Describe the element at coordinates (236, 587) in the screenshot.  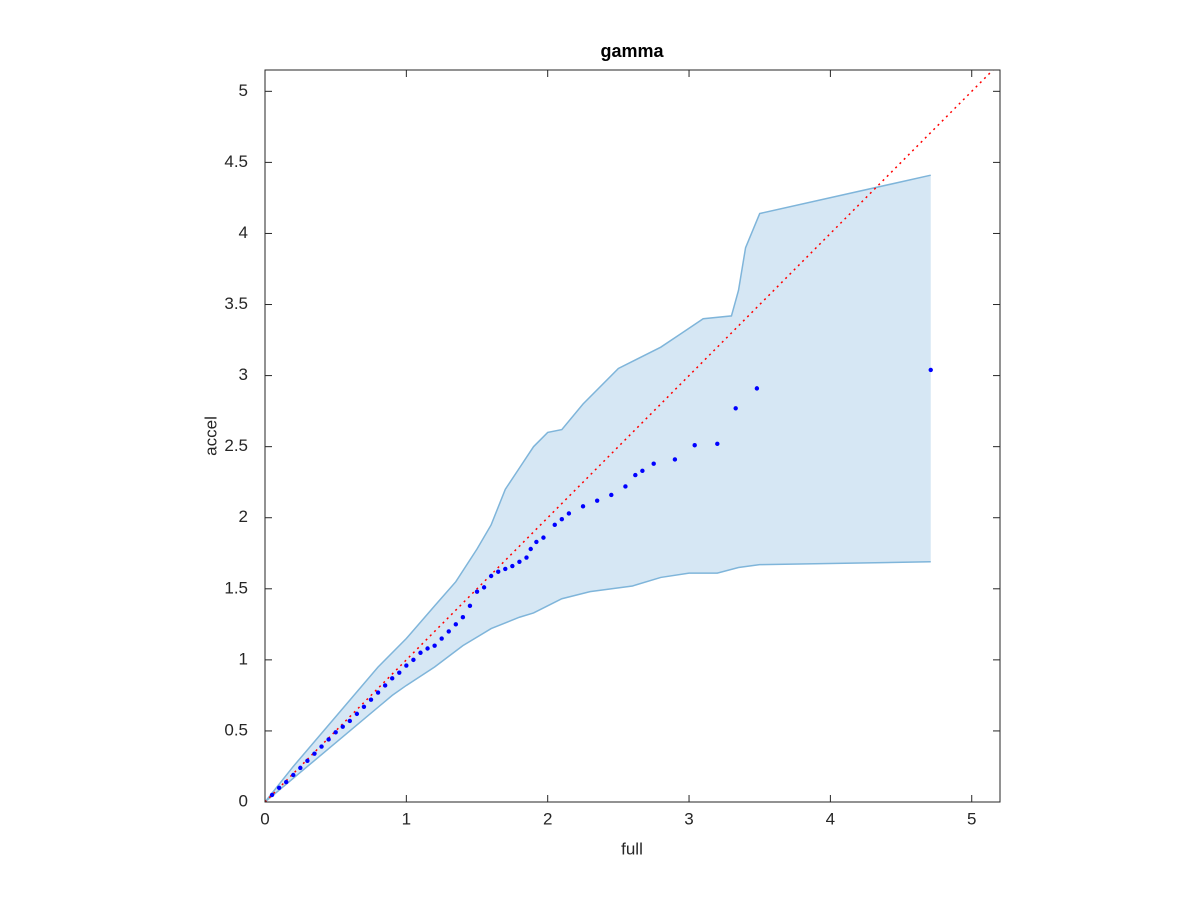
I see `y-tick-label: 1.5` at that location.